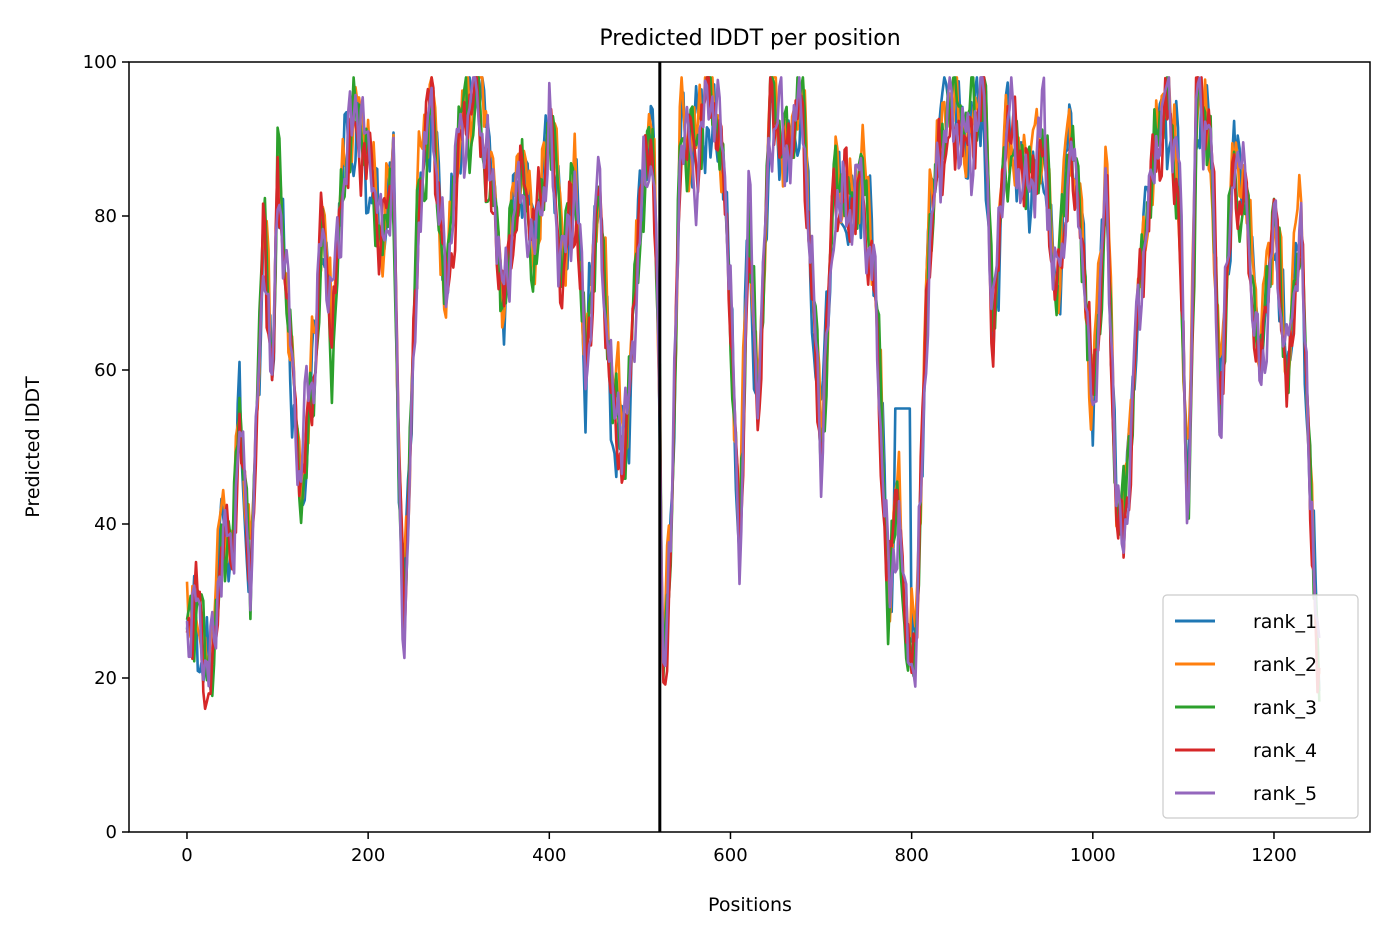 The width and height of the screenshot is (1391, 939). Describe the element at coordinates (1274, 855) in the screenshot. I see `x-tick-label: 1200` at that location.